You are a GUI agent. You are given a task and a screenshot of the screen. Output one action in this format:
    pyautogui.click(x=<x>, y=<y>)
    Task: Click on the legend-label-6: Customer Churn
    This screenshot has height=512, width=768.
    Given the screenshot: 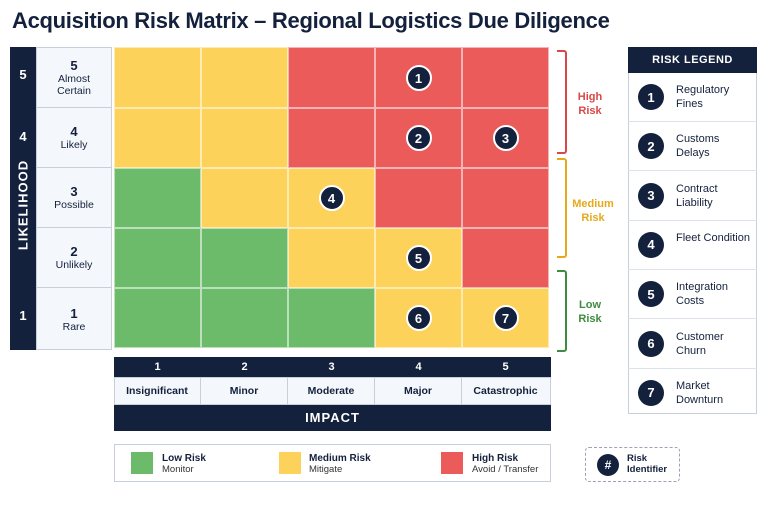 What is the action you would take?
    pyautogui.click(x=700, y=343)
    